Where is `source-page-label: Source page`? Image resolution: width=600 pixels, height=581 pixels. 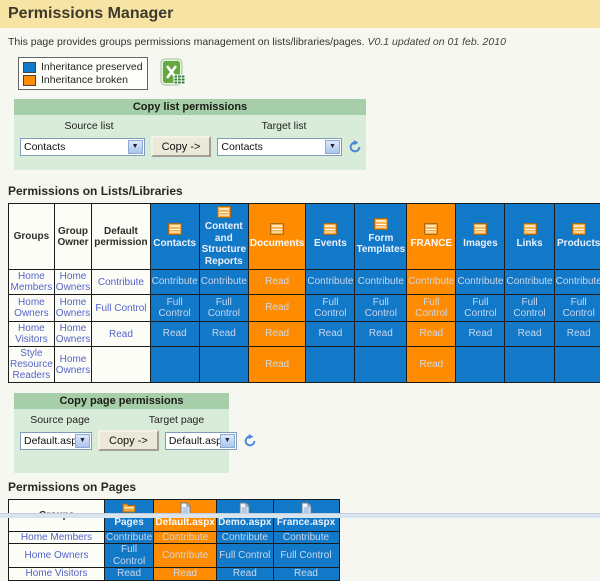
source-page-label: Source page is located at coordinates (60, 420).